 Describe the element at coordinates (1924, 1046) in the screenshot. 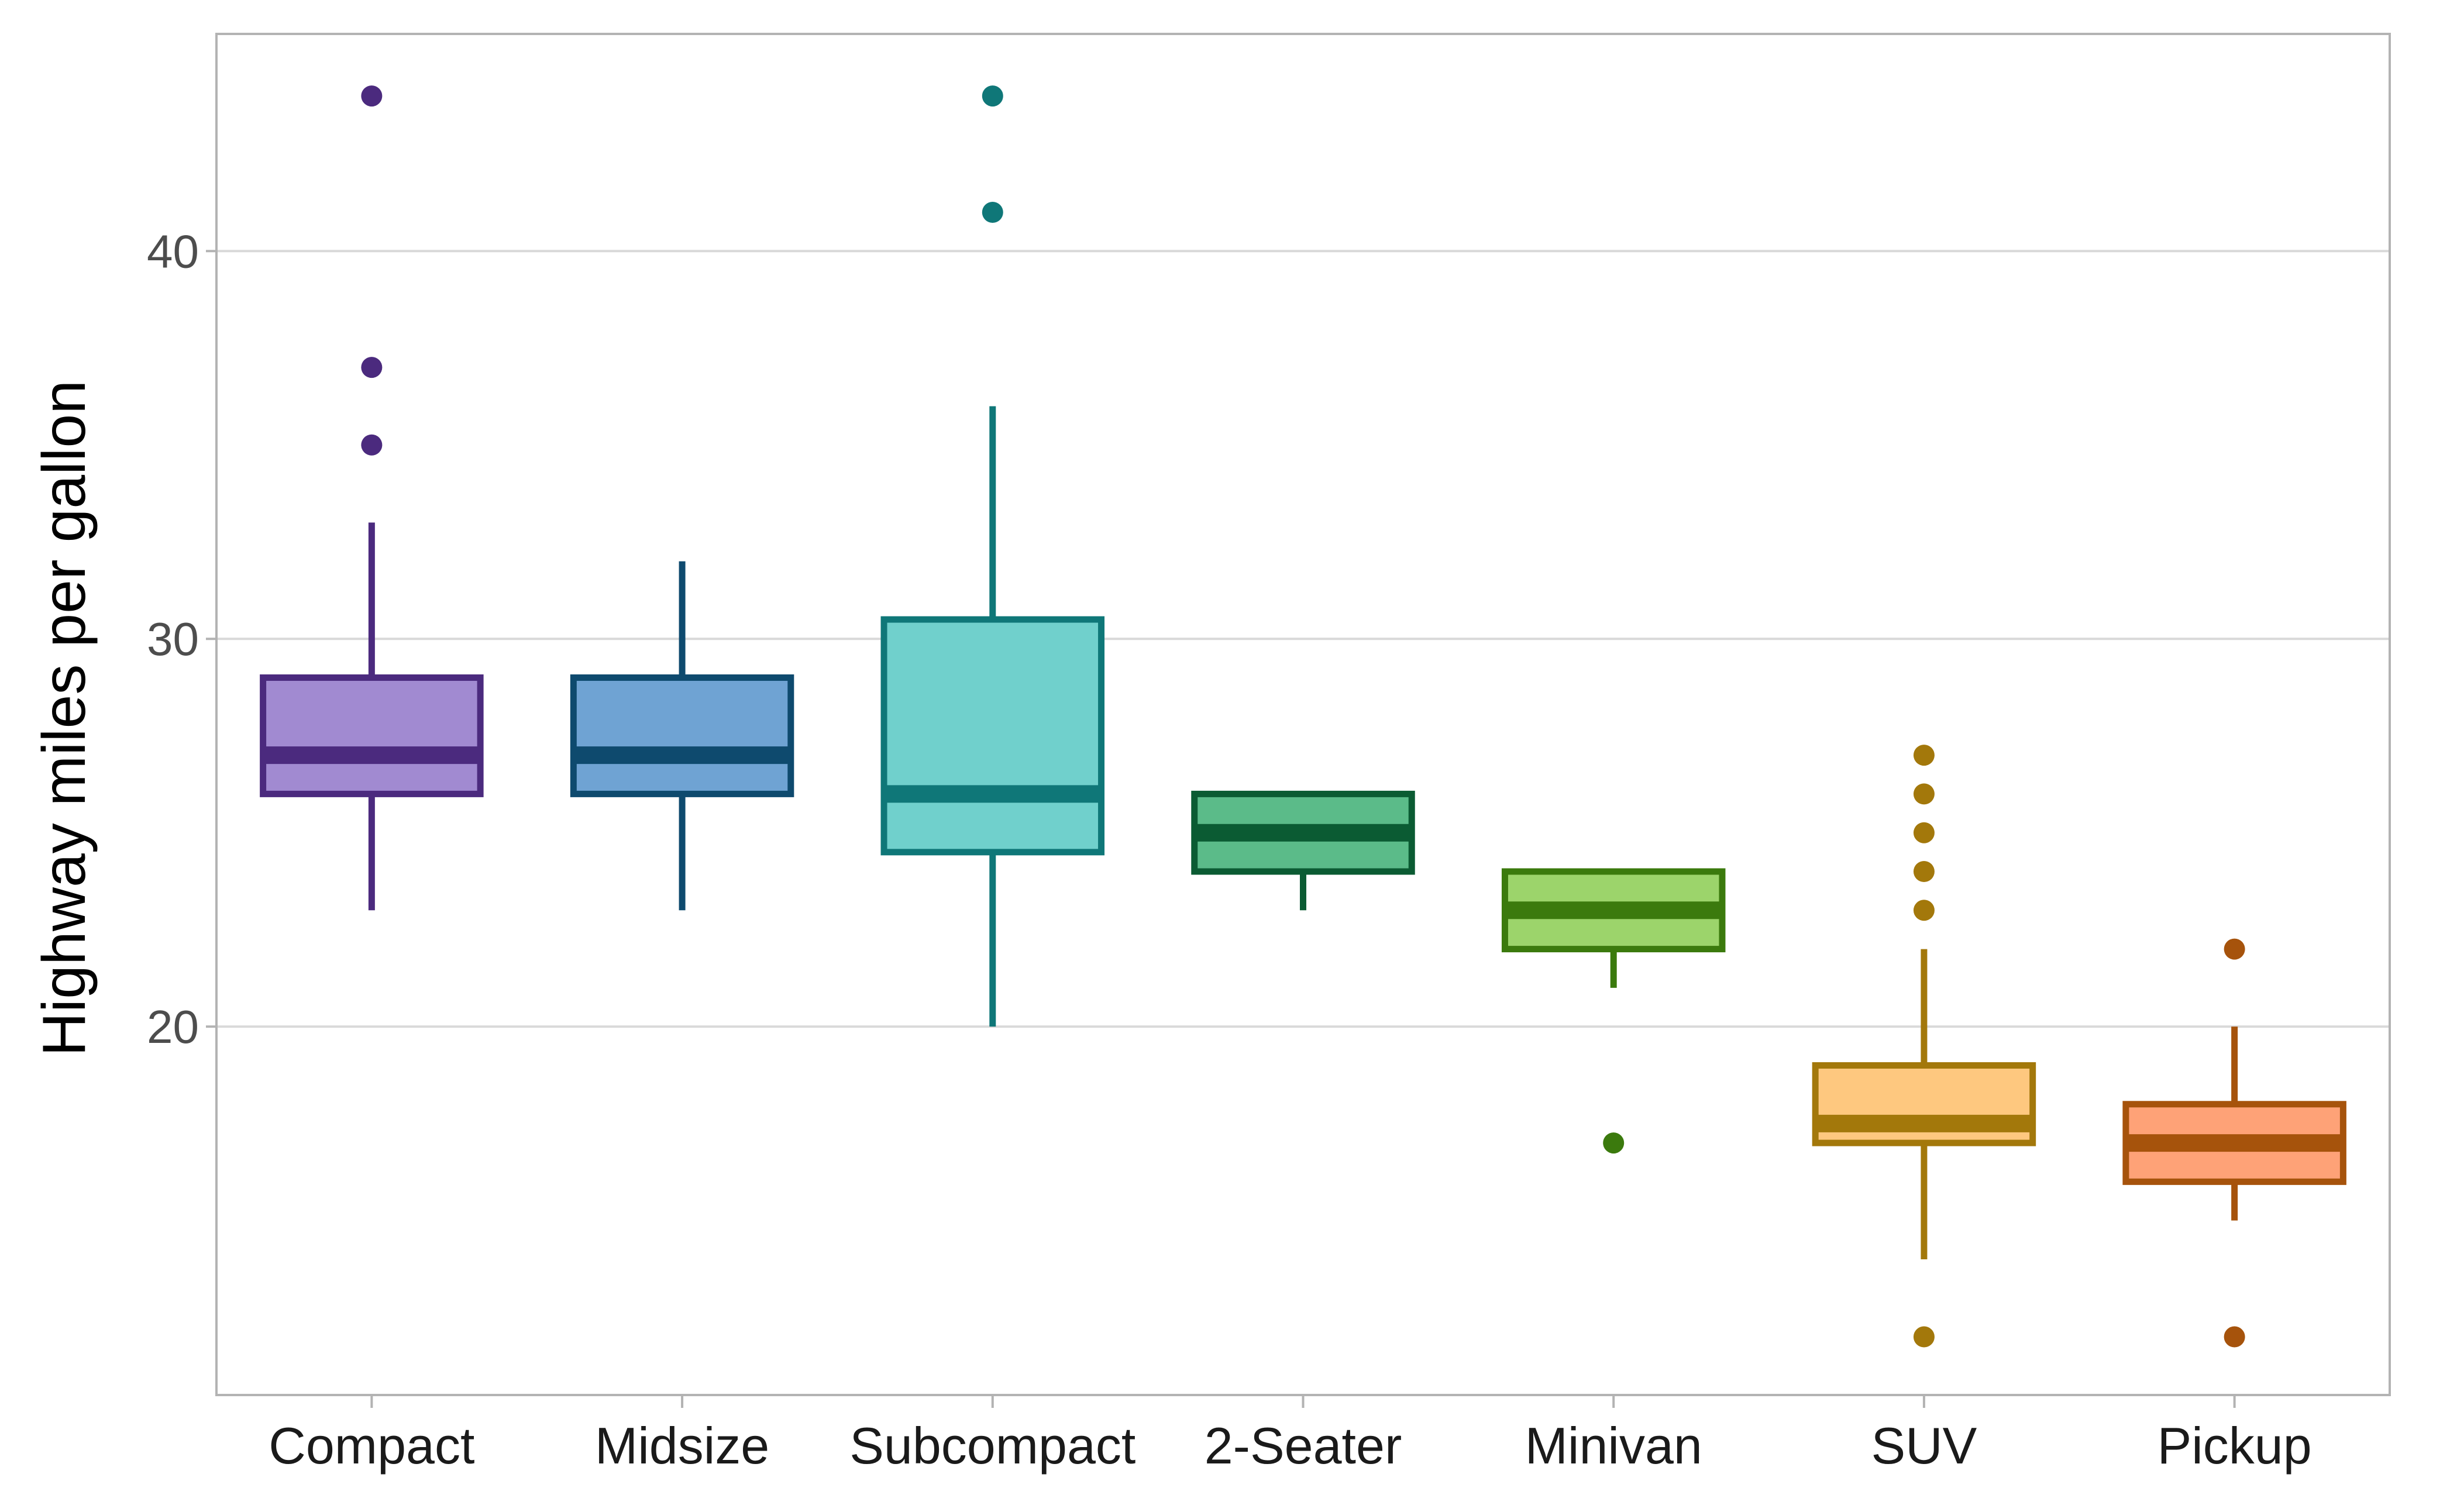

I see `box-suv` at that location.